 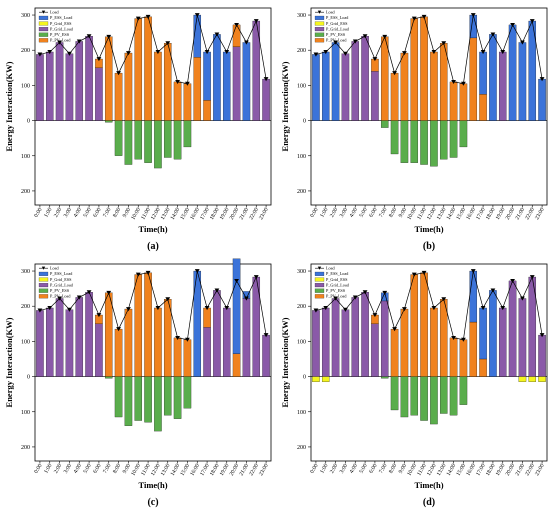 I want to click on legend-label: P_Grid_Load, so click(x=338, y=28).